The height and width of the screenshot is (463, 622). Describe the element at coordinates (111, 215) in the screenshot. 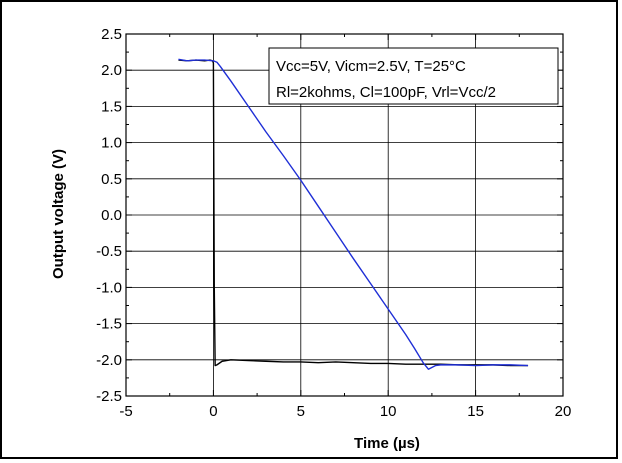

I see `y-tick-label: 0.0` at that location.